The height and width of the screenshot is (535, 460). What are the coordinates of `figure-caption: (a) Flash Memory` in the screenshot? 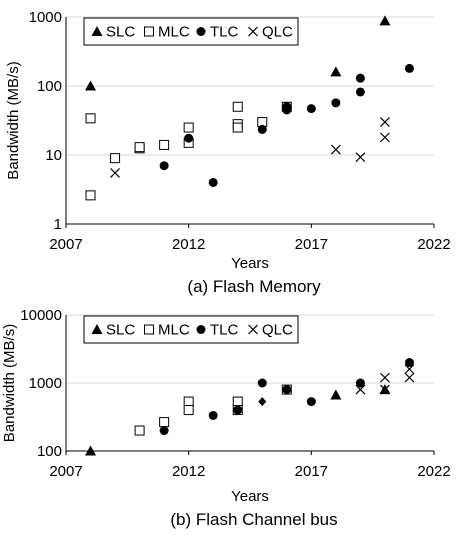 It's located at (254, 286).